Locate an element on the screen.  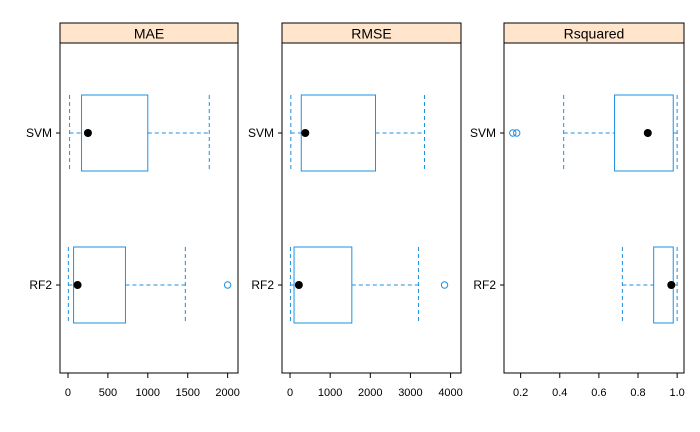
x-tick-label: 0.2 is located at coordinates (520, 393).